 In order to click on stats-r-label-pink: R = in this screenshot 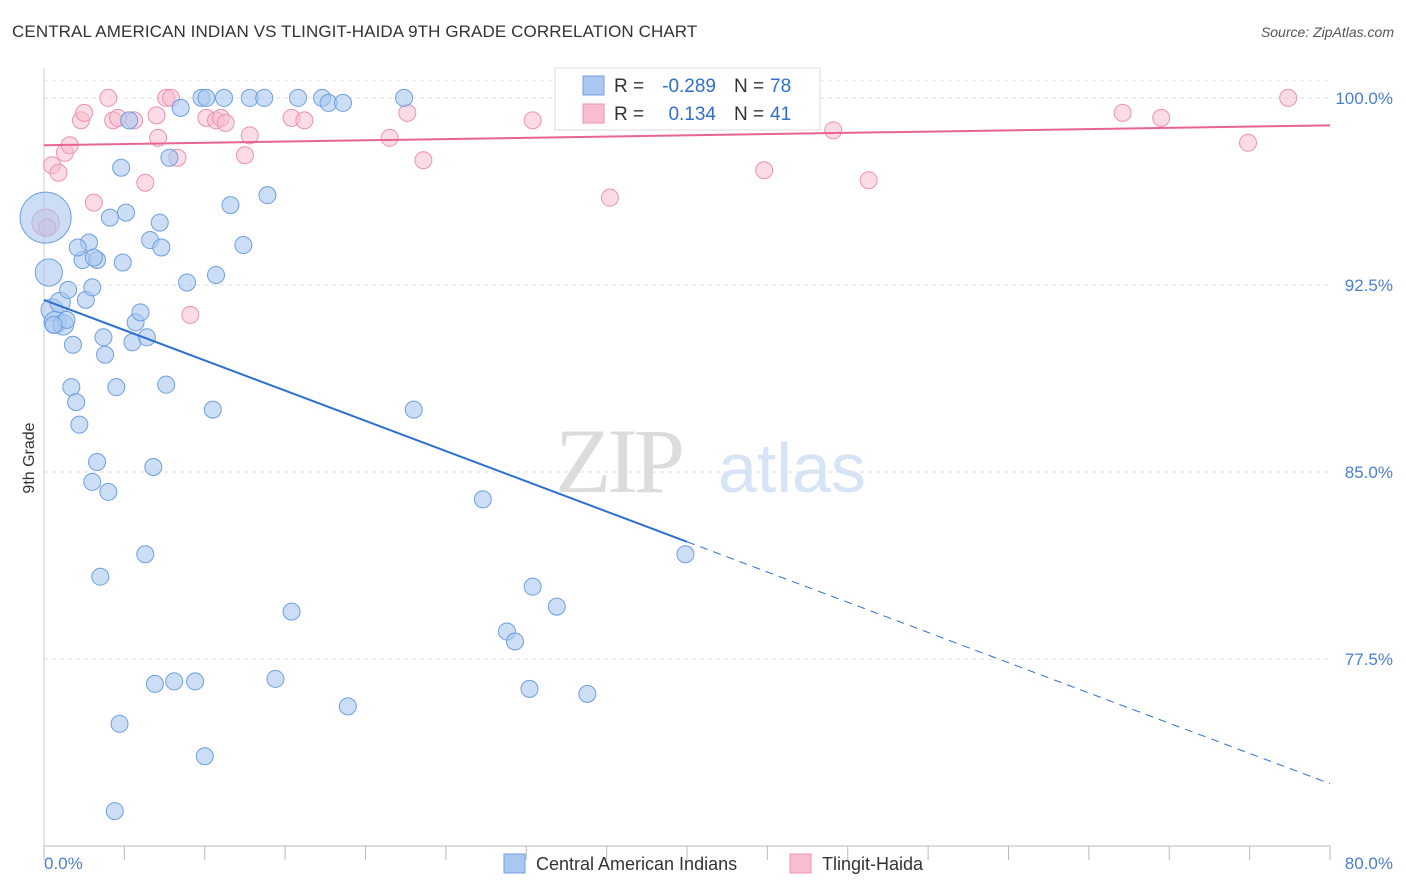, I will do `click(629, 114)`.